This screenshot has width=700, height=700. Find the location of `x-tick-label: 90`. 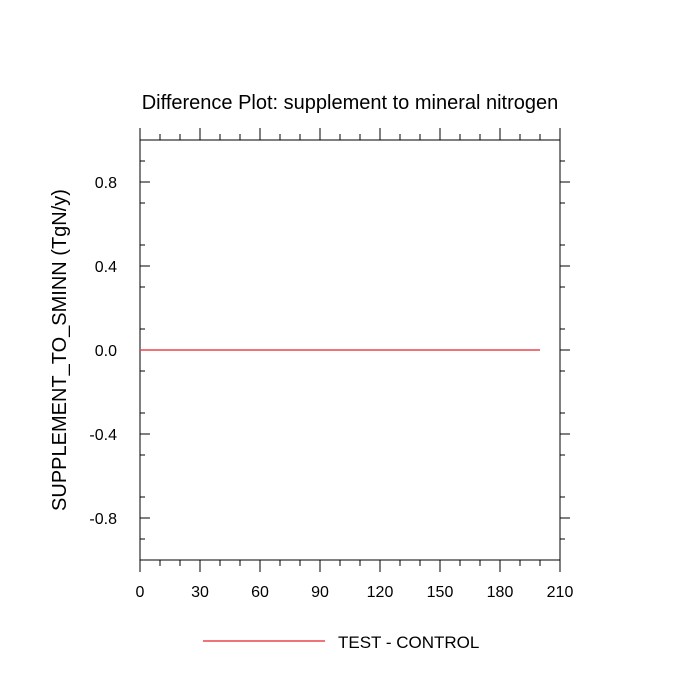

x-tick-label: 90 is located at coordinates (320, 592).